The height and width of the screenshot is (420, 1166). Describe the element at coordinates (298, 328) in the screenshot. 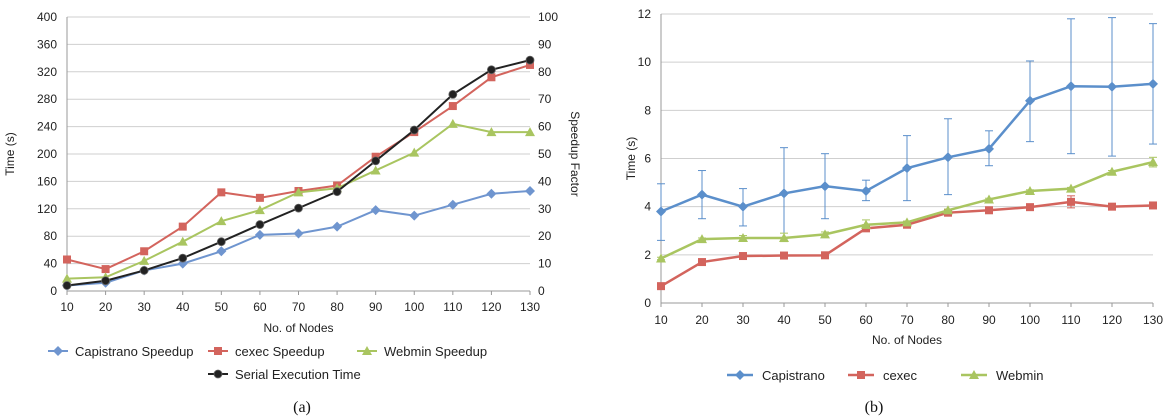

I see `x-axis-label: No. of Nodes` at that location.